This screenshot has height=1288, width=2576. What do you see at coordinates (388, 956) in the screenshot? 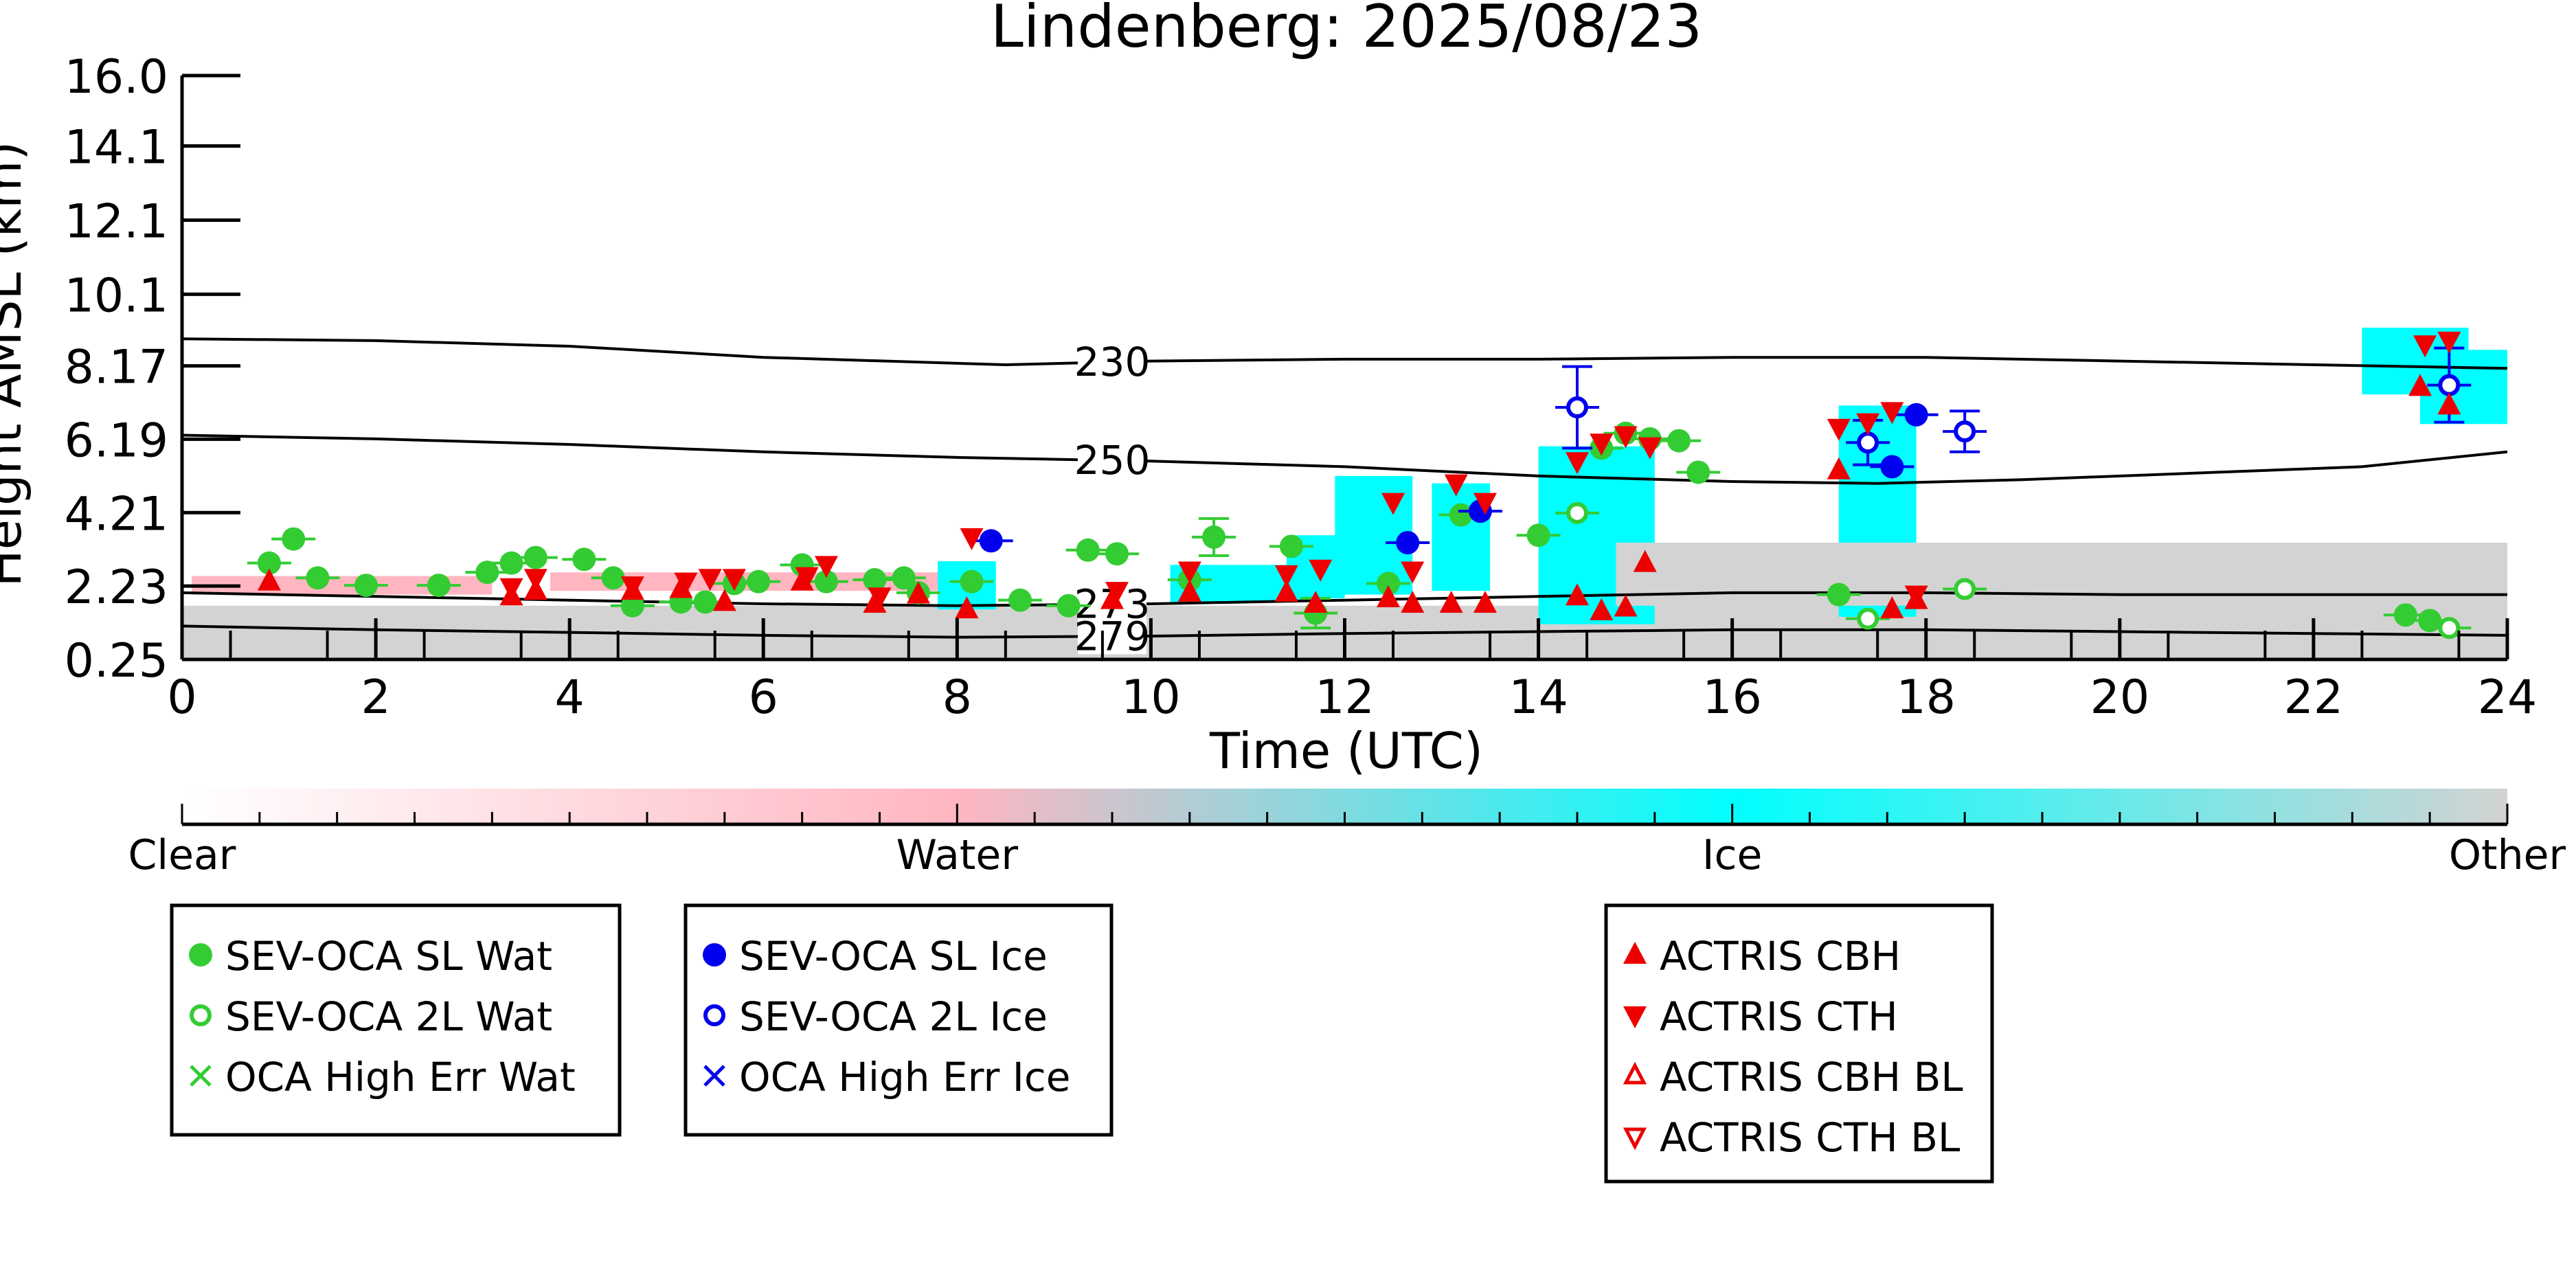
I see `legend-label: SEV-OCA SL Wat` at bounding box center [388, 956].